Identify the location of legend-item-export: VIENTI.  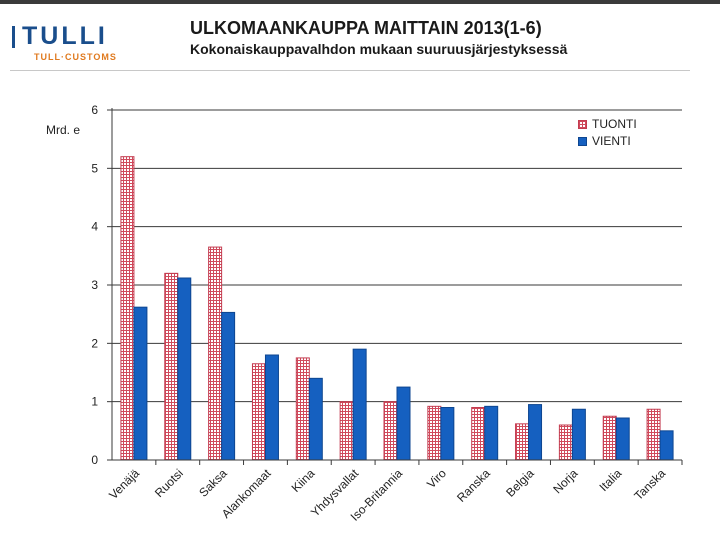
(607, 141).